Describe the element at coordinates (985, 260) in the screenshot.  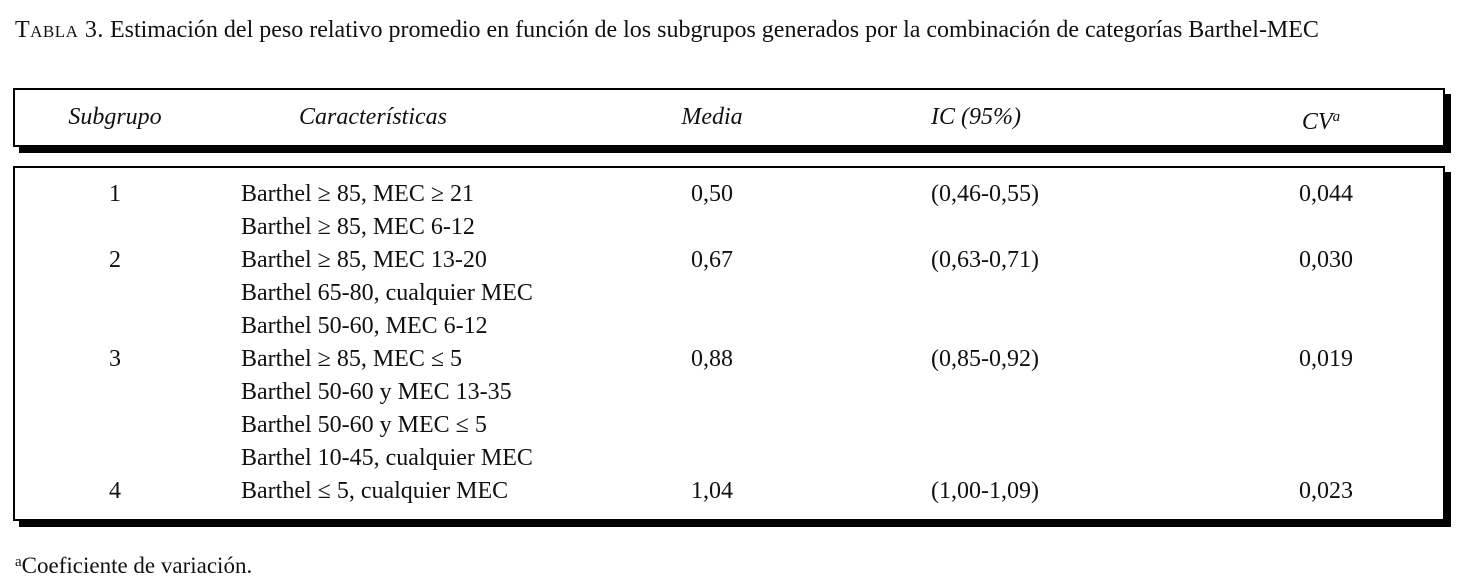
I see `row-2-ic: (0,63-0,71)` at that location.